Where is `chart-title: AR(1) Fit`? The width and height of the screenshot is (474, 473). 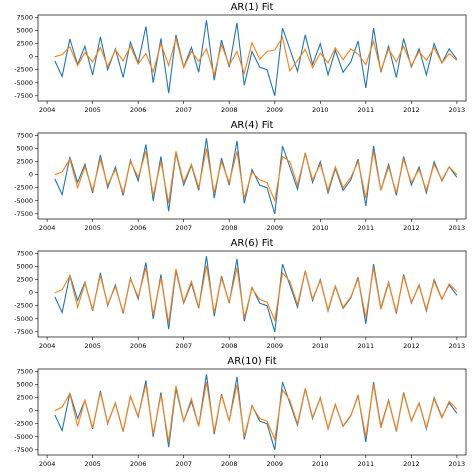
chart-title: AR(1) Fit is located at coordinates (252, 7).